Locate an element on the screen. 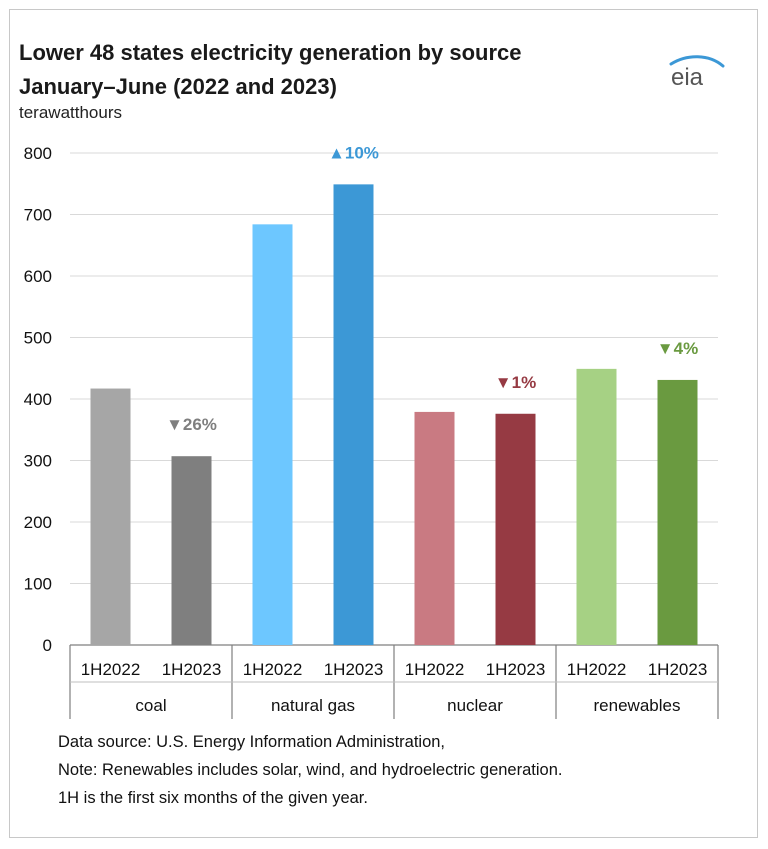 This screenshot has height=849, width=768. eia-logo-text: eia is located at coordinates (687, 77).